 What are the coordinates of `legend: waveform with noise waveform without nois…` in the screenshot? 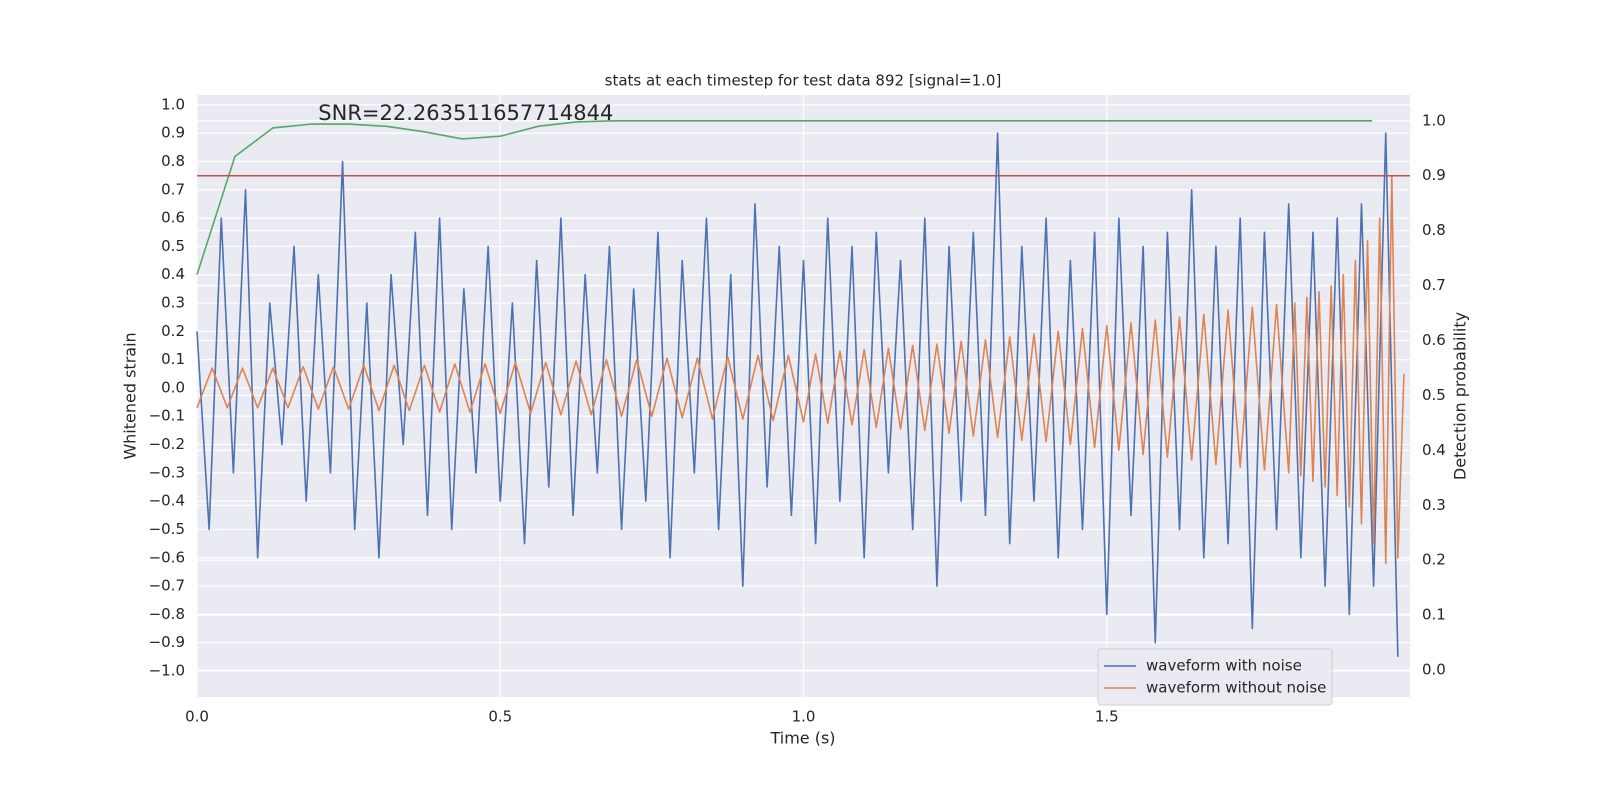 It's located at (1215, 677).